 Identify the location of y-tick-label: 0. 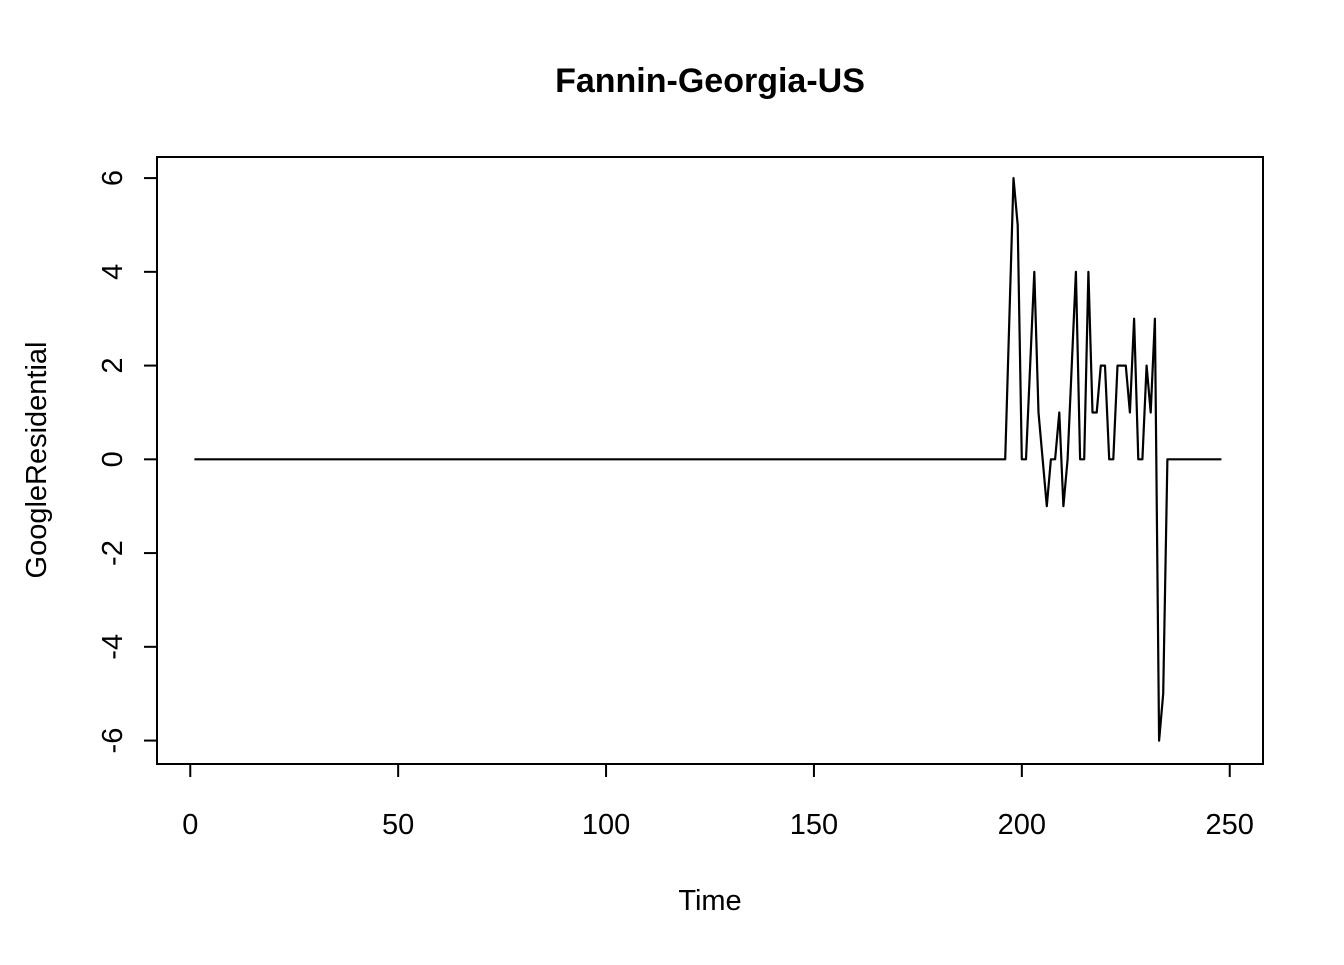
(113, 459).